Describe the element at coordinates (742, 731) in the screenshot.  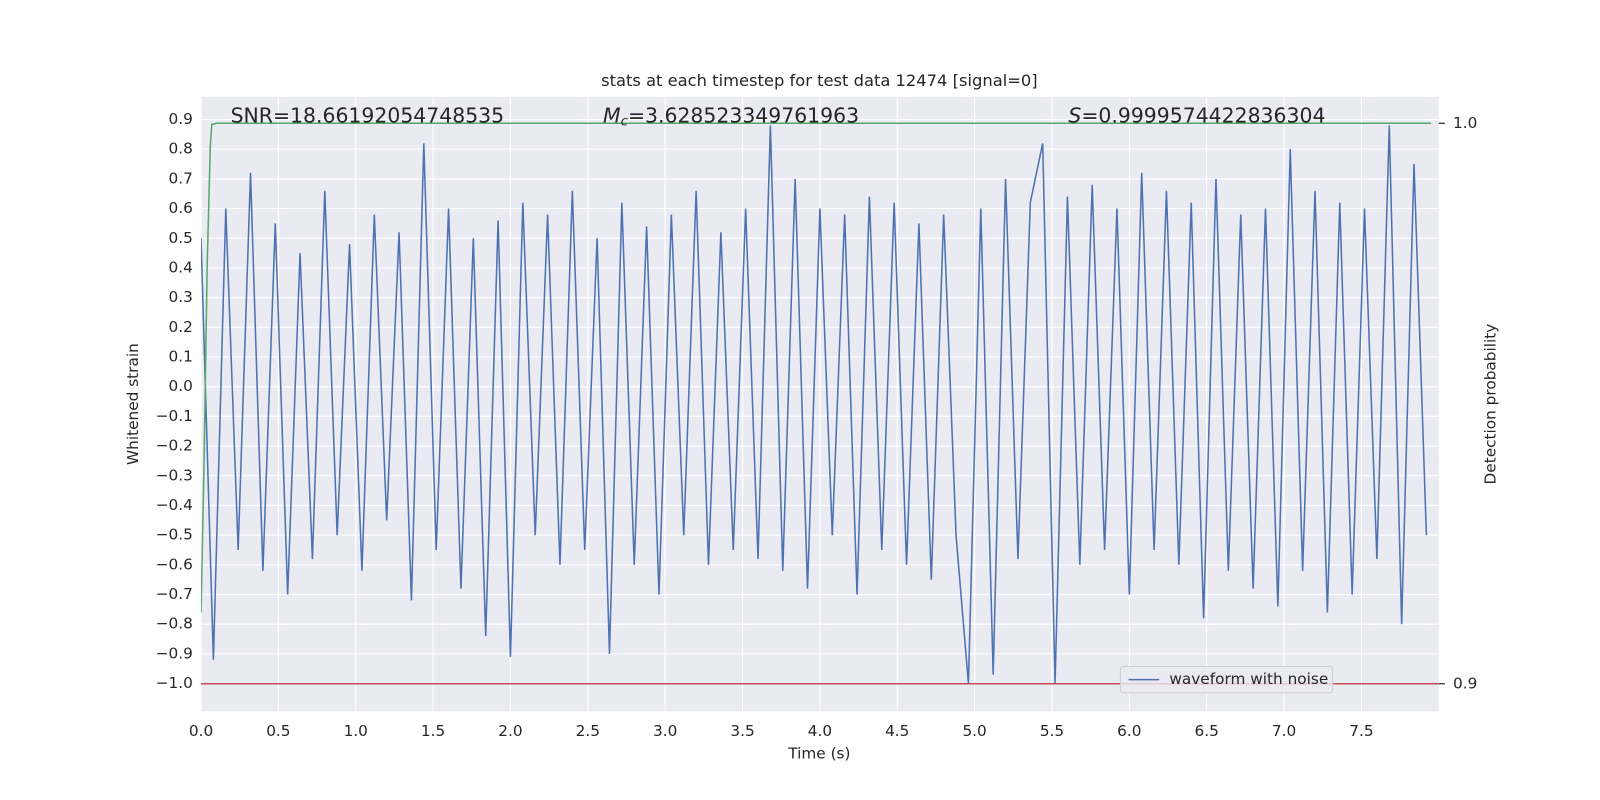
I see `x-tick-label: 3.5` at that location.